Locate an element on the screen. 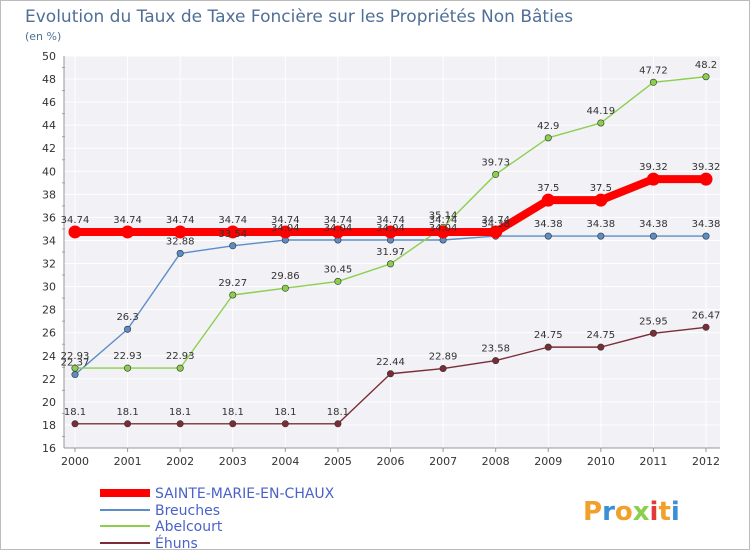 Image resolution: width=750 pixels, height=550 pixels. y-tick-label: 38 is located at coordinates (49, 194).